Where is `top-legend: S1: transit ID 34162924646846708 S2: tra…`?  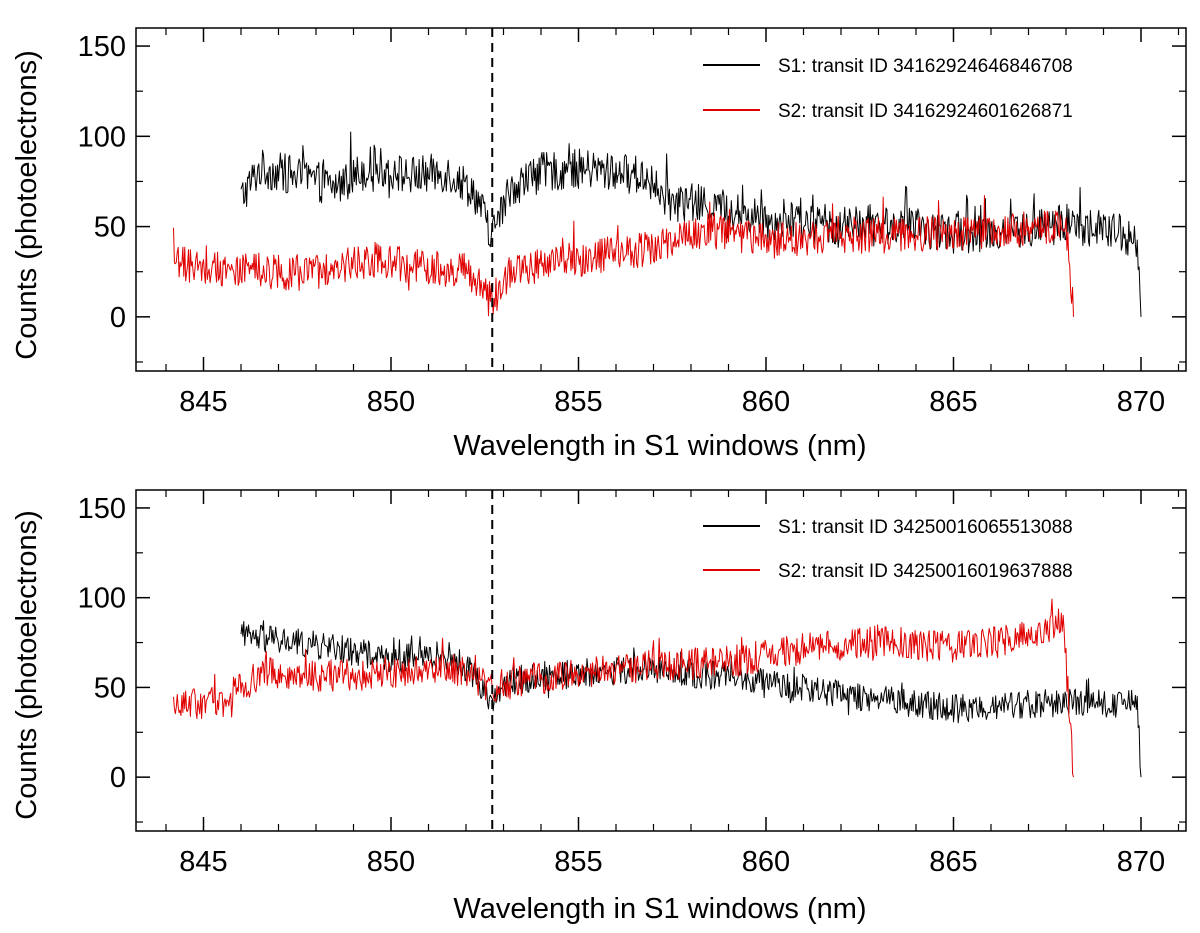 top-legend: S1: transit ID 34162924646846708 S2: tra… is located at coordinates (888, 89).